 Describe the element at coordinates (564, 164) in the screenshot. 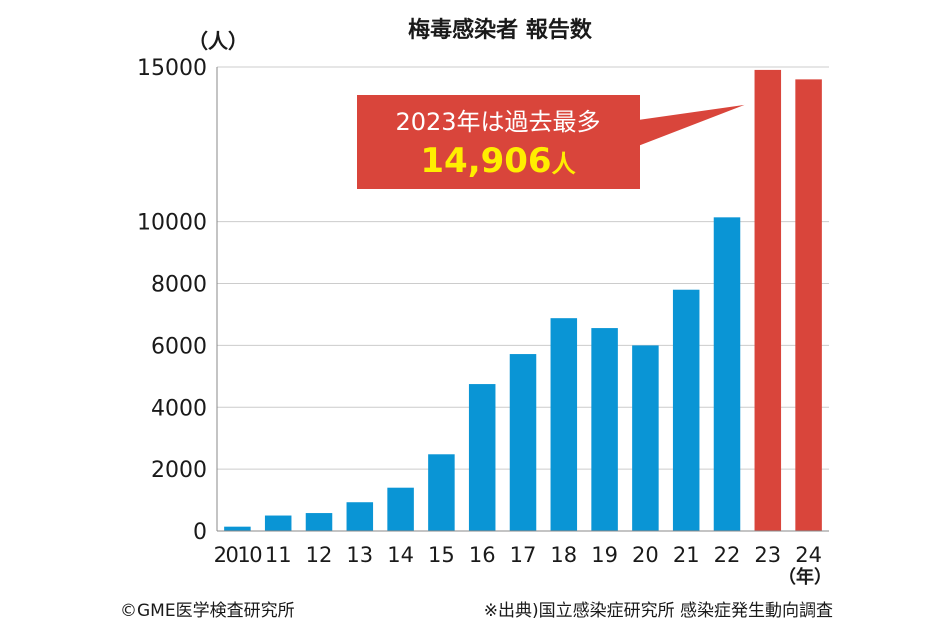

I see `callout-number-unit: 人` at that location.